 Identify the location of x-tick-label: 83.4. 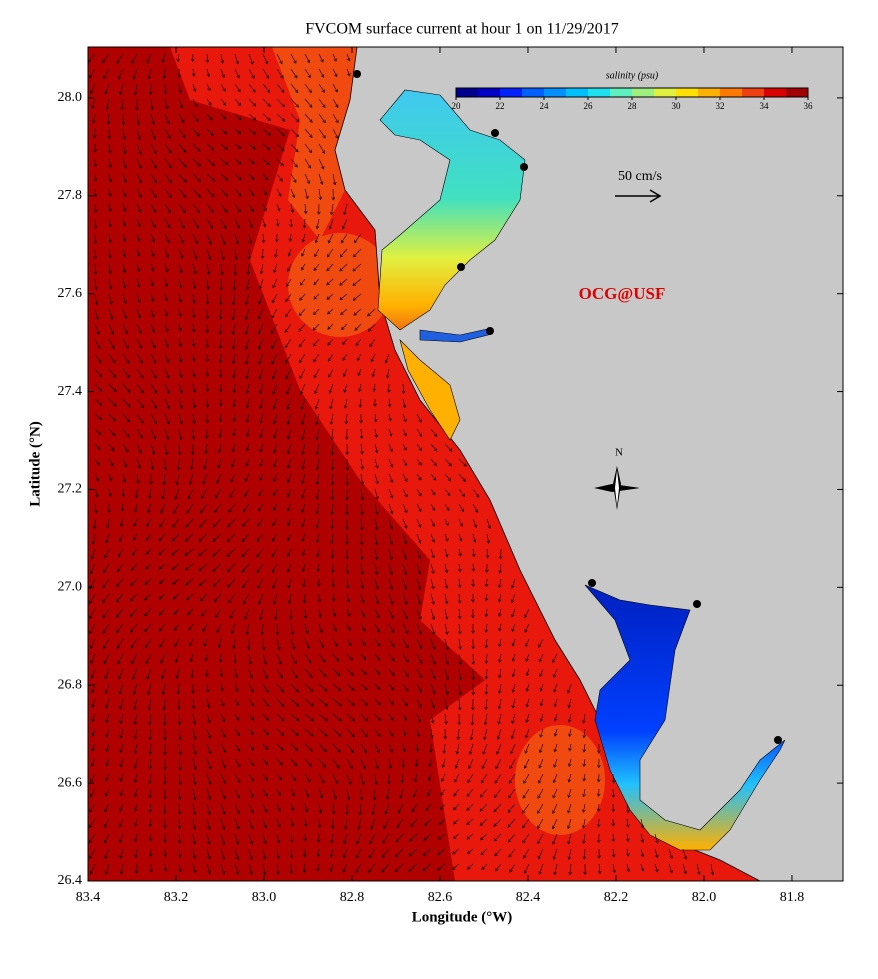
(88, 897).